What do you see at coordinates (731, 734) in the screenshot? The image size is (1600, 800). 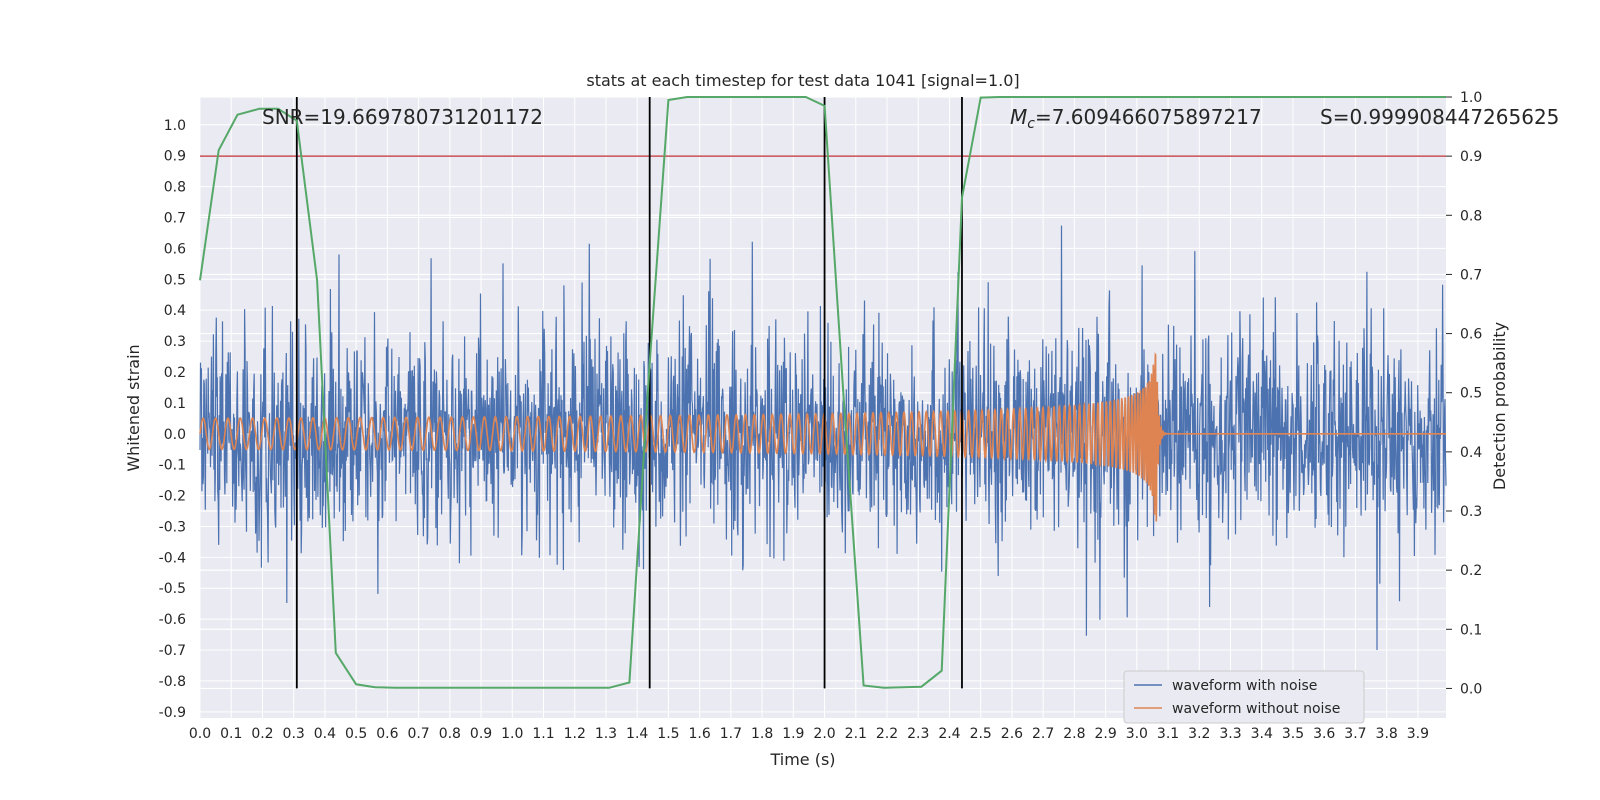 I see `x-tick-label: 1.7` at bounding box center [731, 734].